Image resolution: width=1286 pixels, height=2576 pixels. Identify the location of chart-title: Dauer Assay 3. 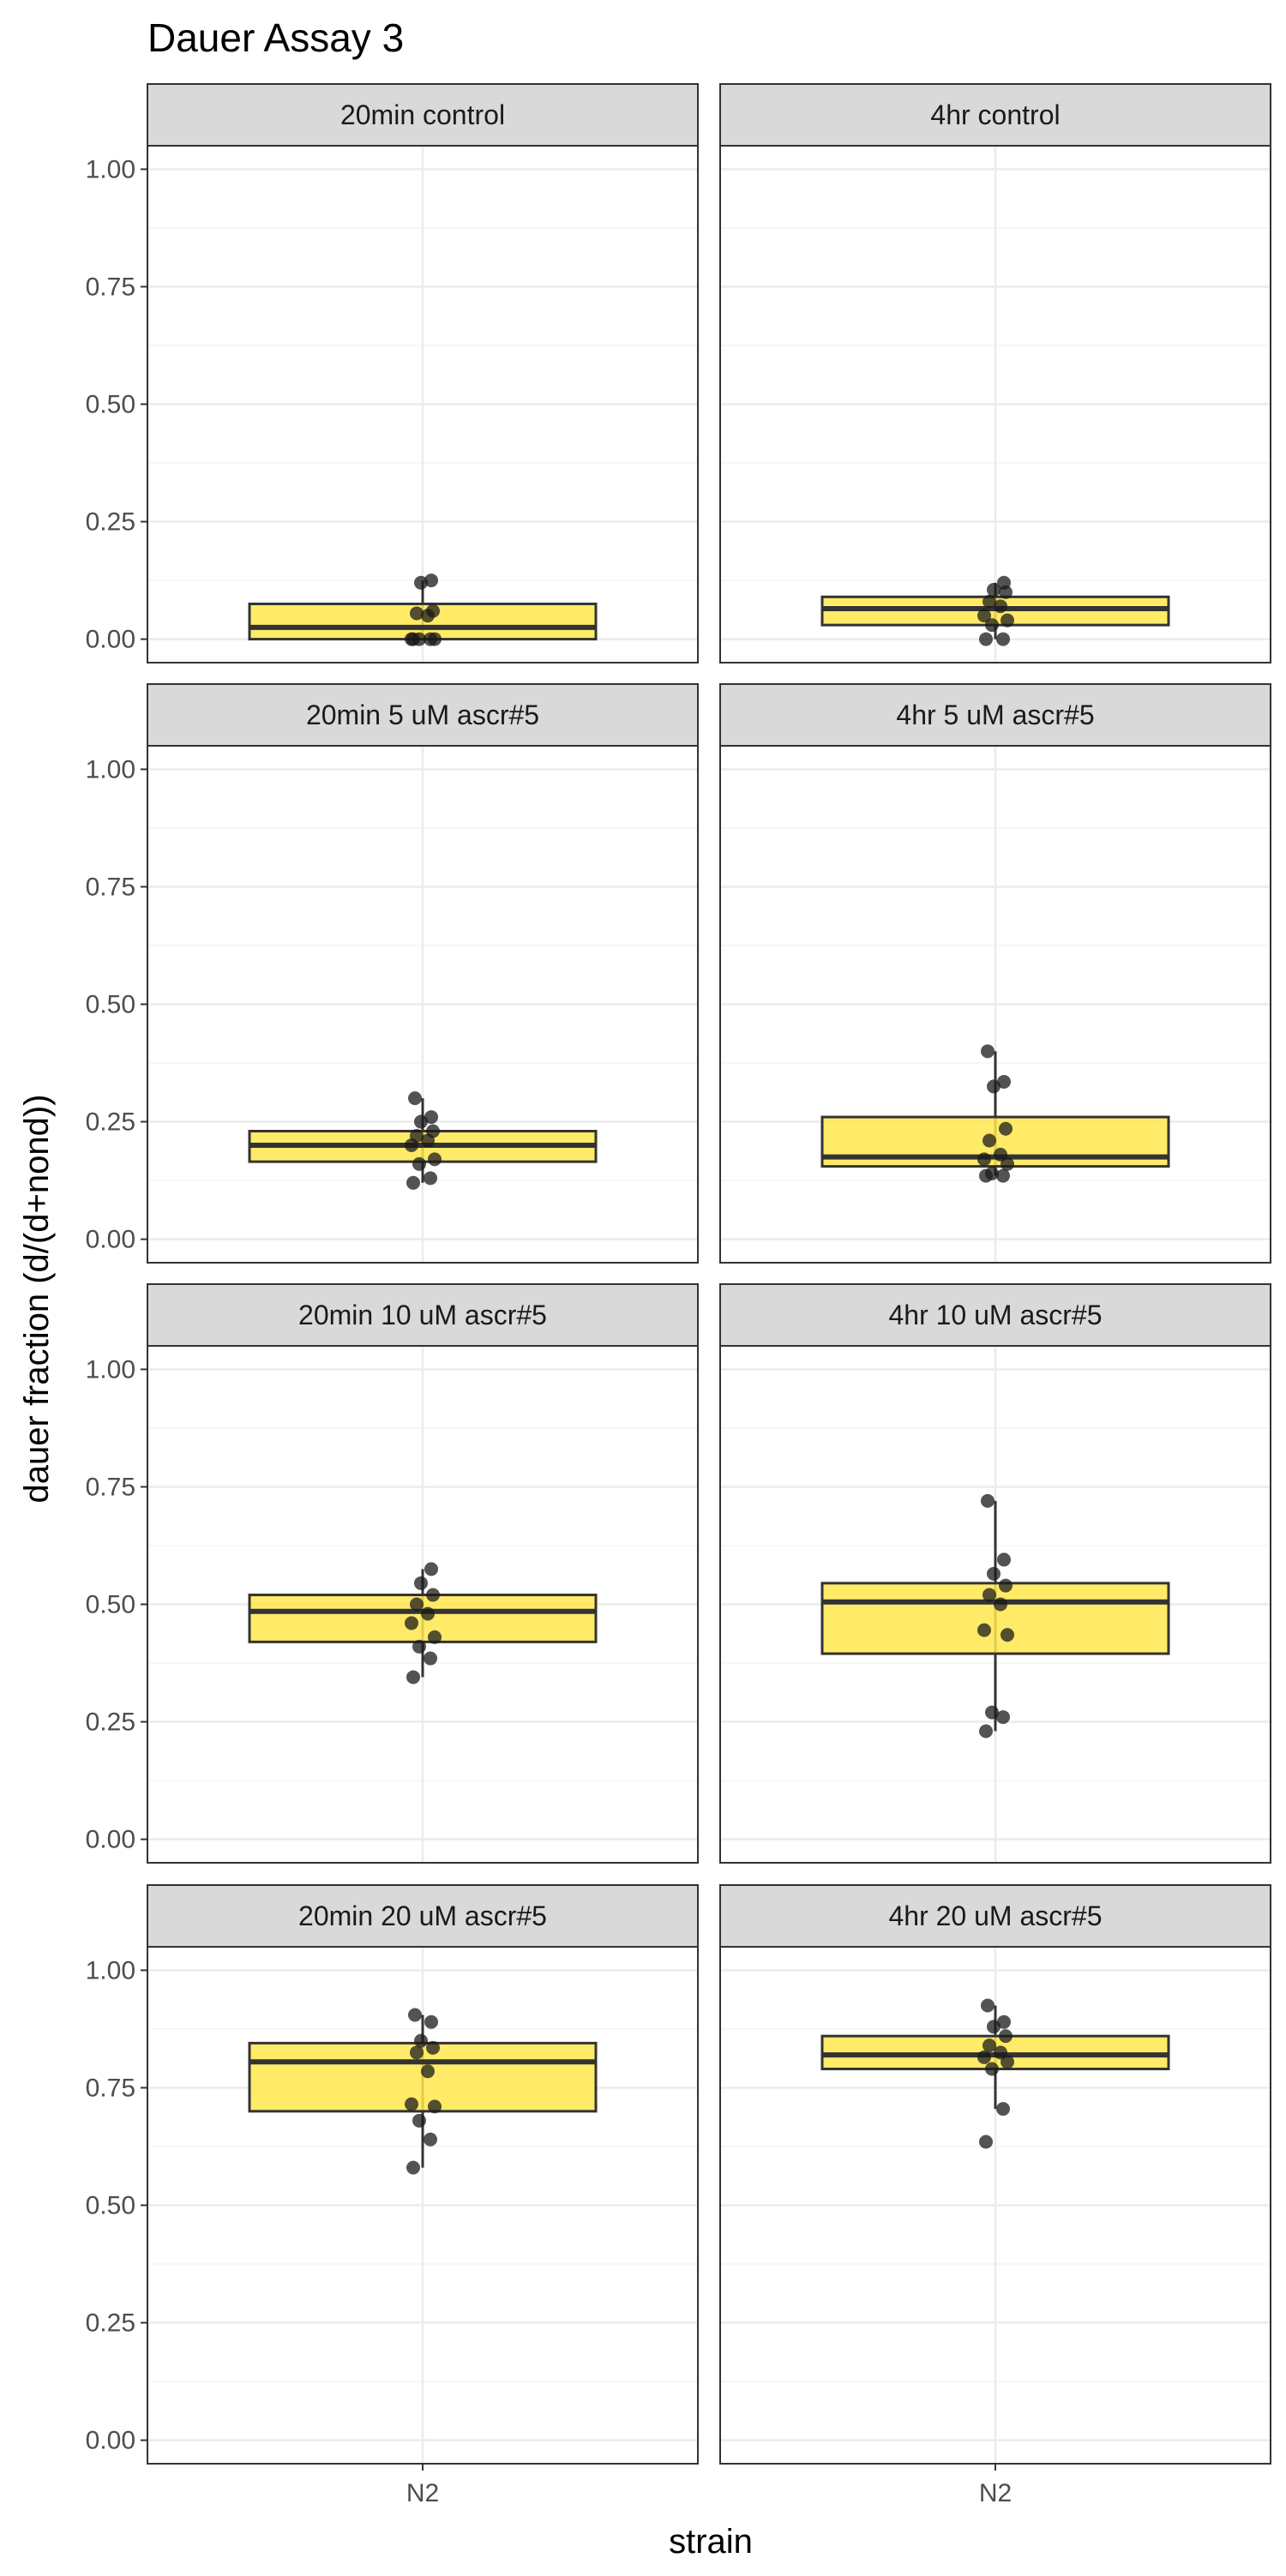
(275, 37).